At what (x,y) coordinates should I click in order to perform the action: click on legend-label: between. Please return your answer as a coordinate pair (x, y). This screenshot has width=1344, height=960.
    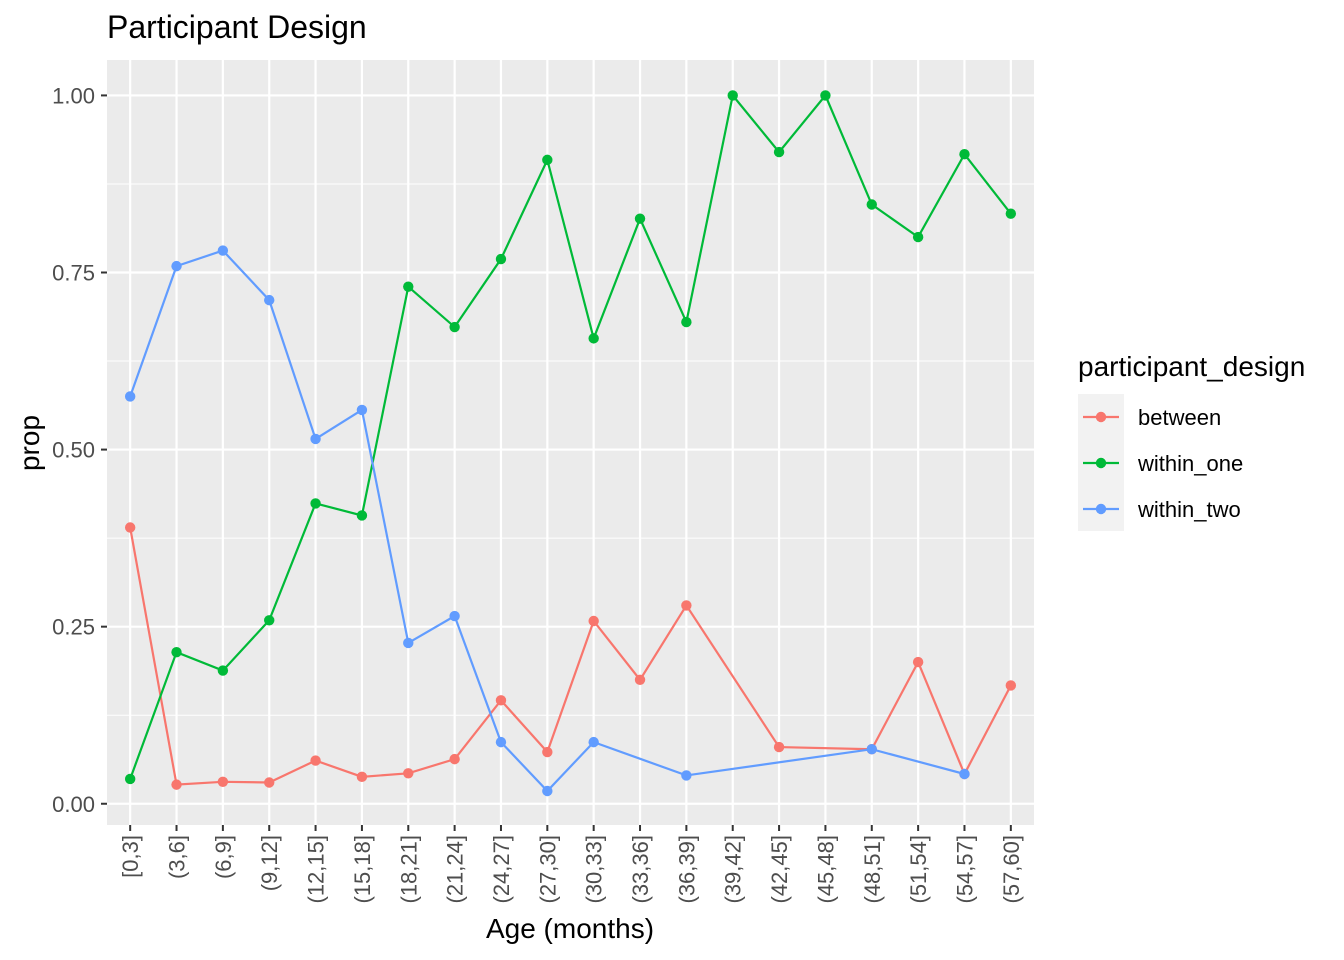
    Looking at the image, I should click on (1179, 417).